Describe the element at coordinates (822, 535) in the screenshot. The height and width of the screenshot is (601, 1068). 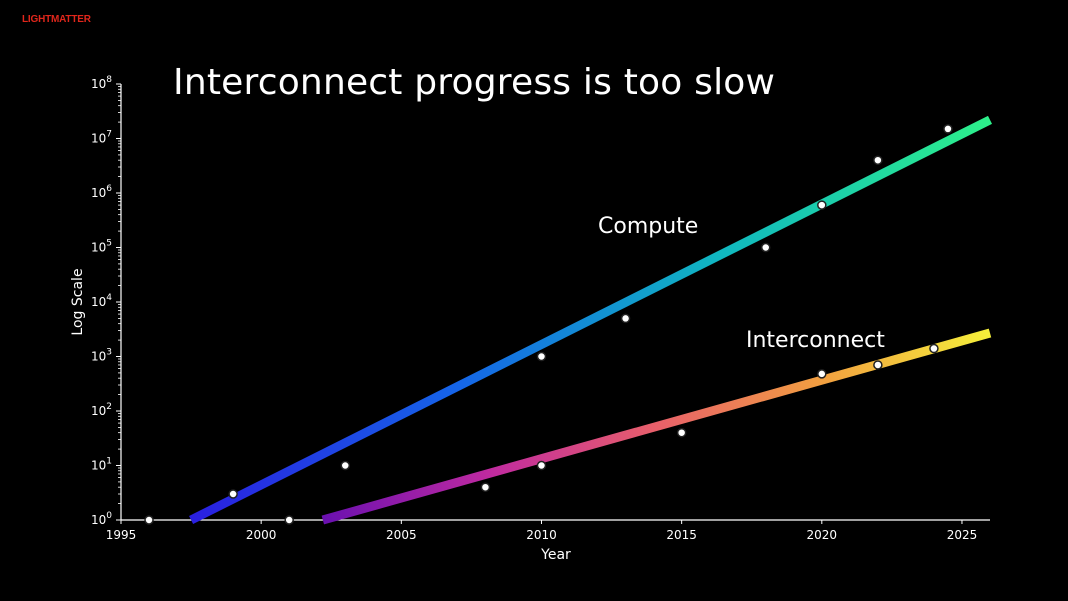
I see `x-tick-label: 2020` at that location.